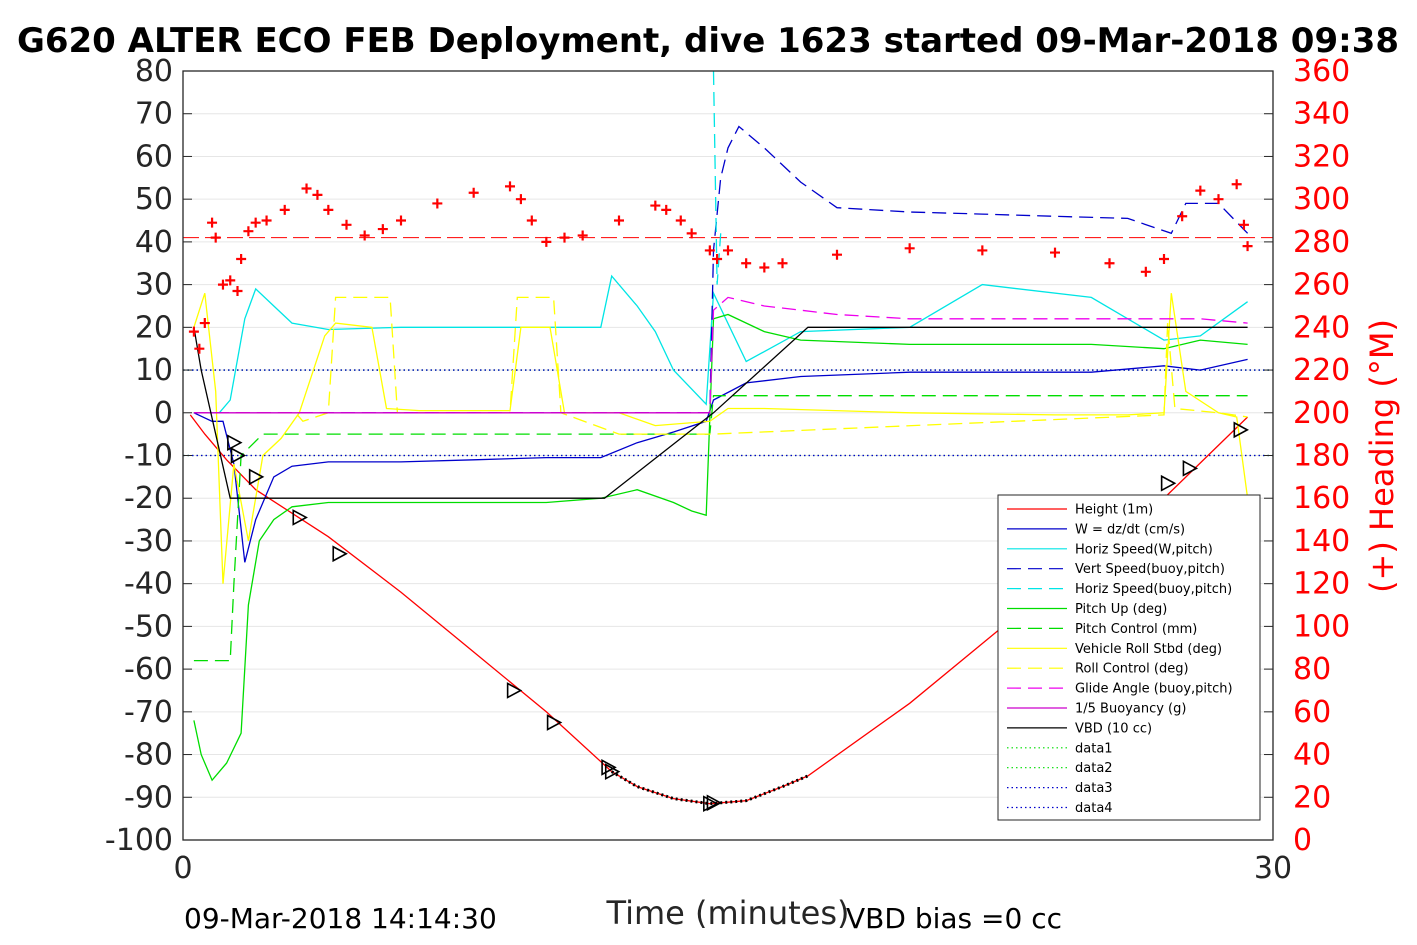 The height and width of the screenshot is (945, 1417). What do you see at coordinates (1132, 669) in the screenshot?
I see `legend-label: Roll Control (deg)` at bounding box center [1132, 669].